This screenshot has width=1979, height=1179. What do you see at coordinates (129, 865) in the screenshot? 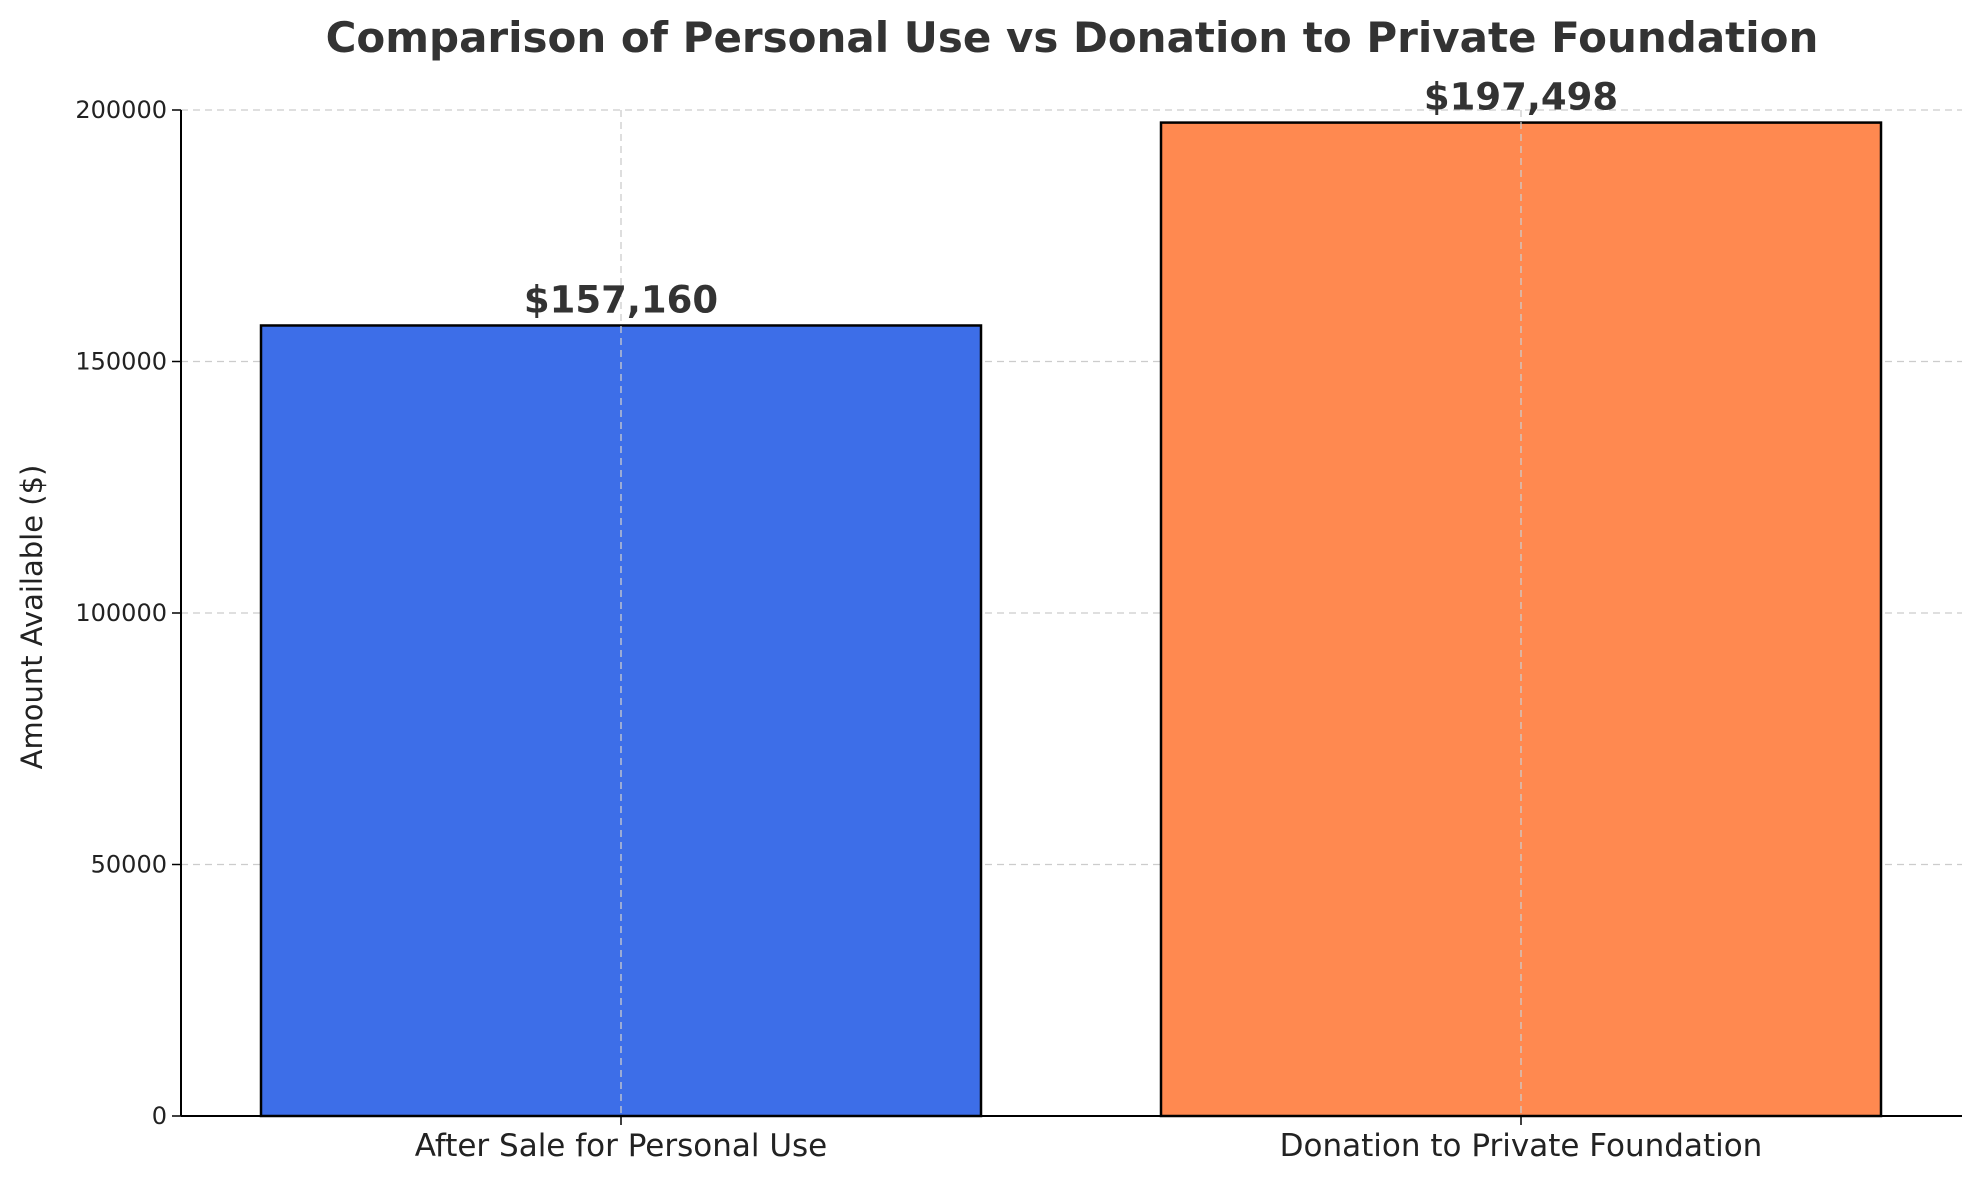
I see `y-tick-label: 50000` at bounding box center [129, 865].